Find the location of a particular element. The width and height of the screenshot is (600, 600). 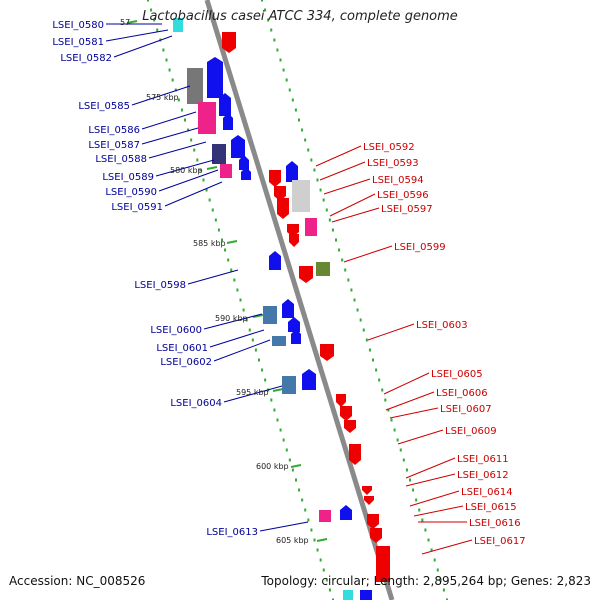

gene-label-lsei-0612: LSEI_0612 is located at coordinates (483, 475).